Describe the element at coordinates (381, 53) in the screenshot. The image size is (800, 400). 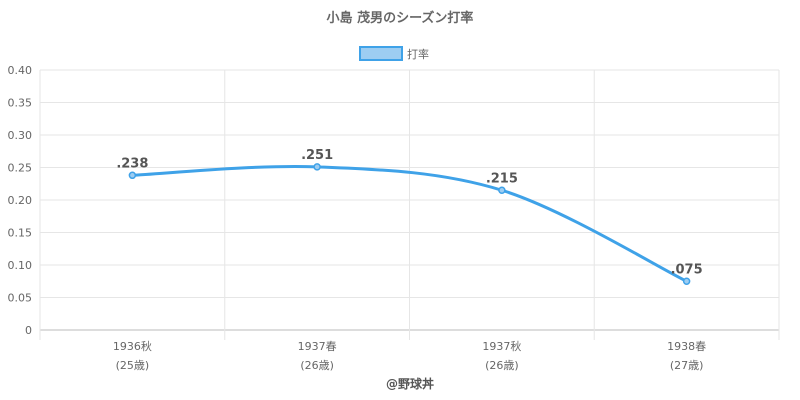
I see `legend-swatch` at that location.